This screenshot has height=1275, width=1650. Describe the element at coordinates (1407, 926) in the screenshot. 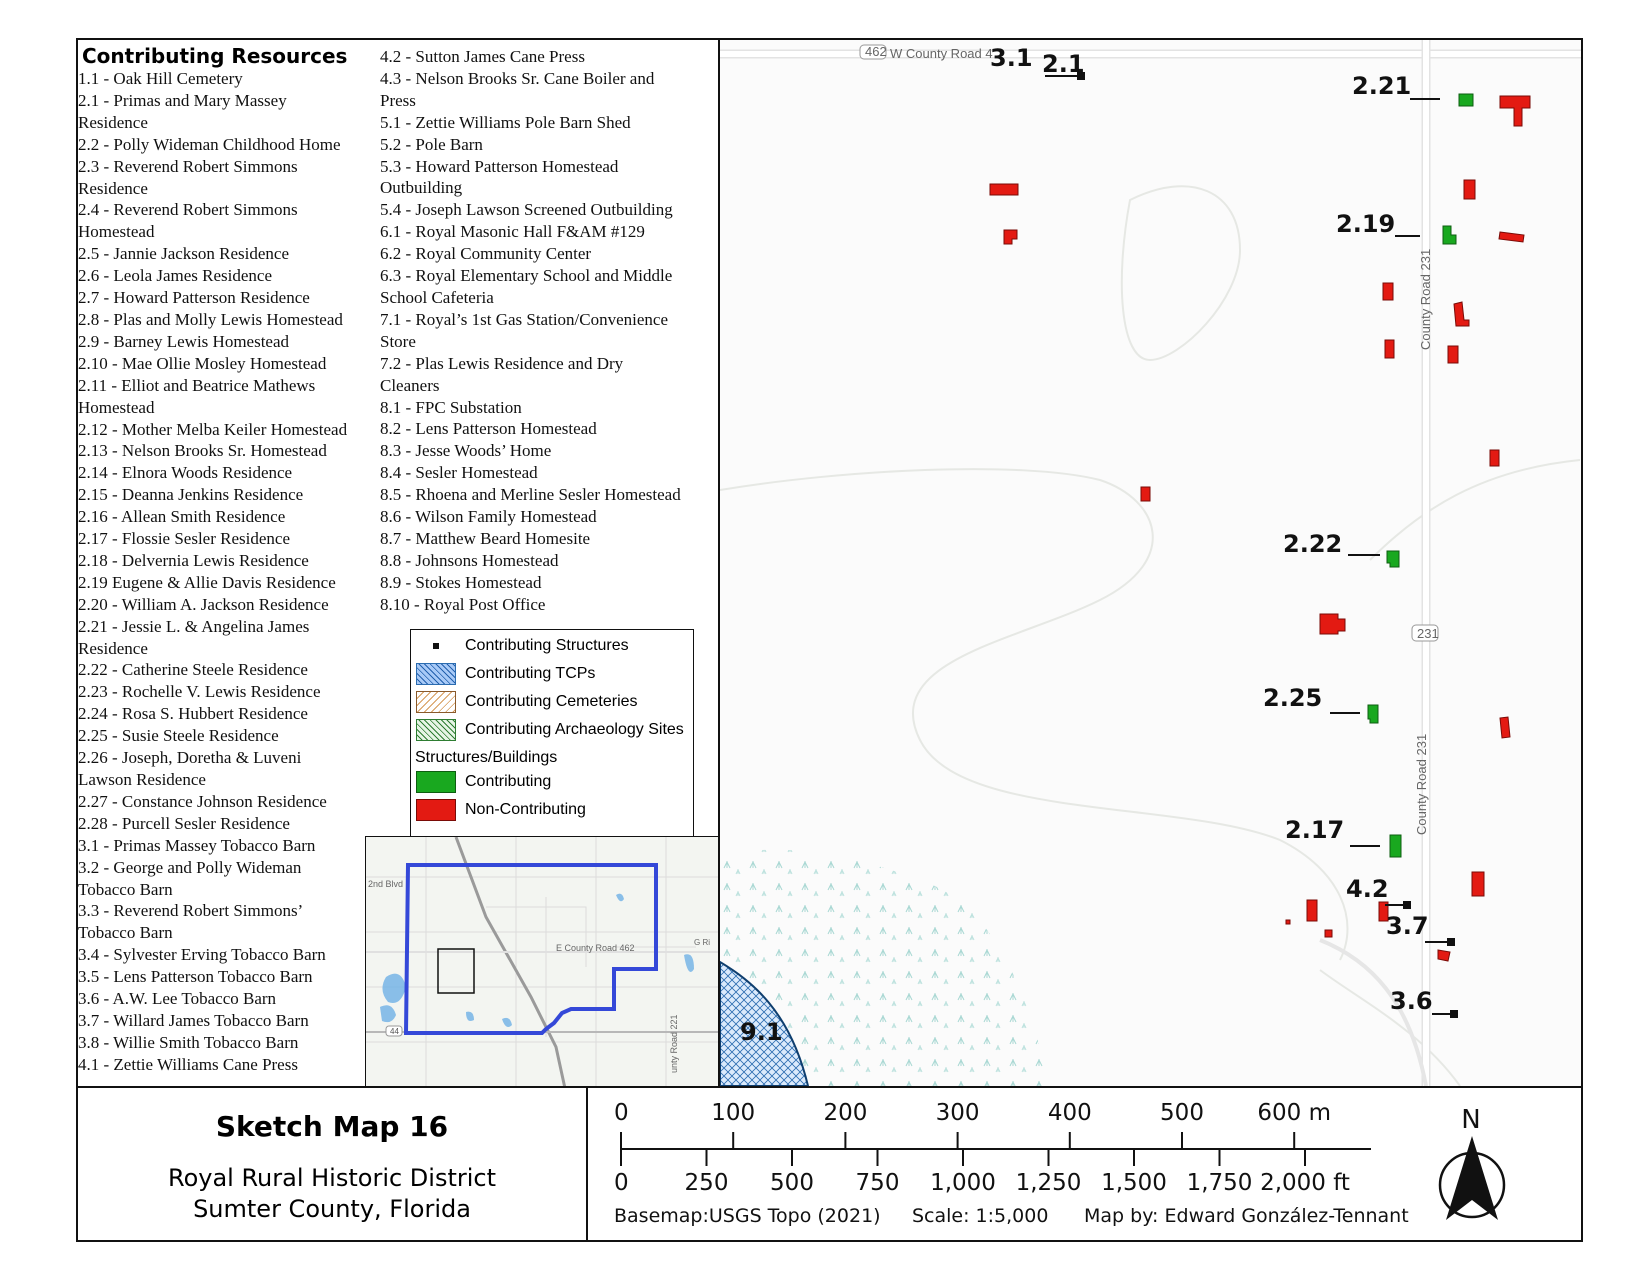

I see `map-label-3-7: 3.7` at that location.